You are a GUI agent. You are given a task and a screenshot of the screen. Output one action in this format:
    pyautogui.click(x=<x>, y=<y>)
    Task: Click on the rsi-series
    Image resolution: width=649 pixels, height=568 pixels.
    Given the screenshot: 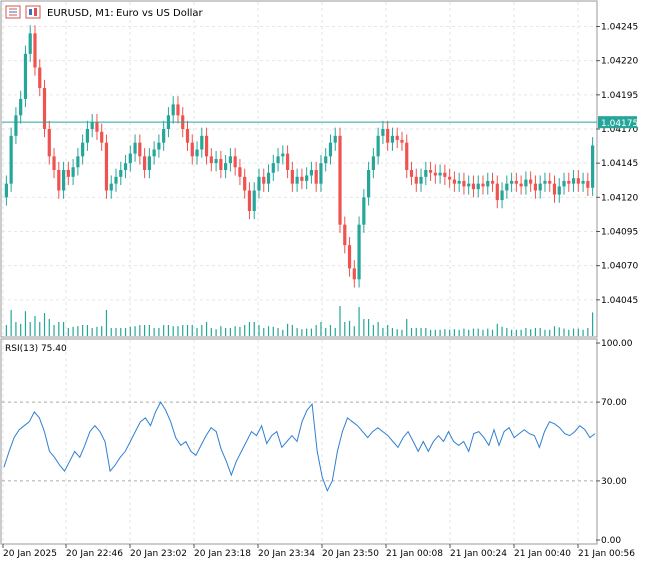 What is the action you would take?
    pyautogui.click(x=299, y=447)
    